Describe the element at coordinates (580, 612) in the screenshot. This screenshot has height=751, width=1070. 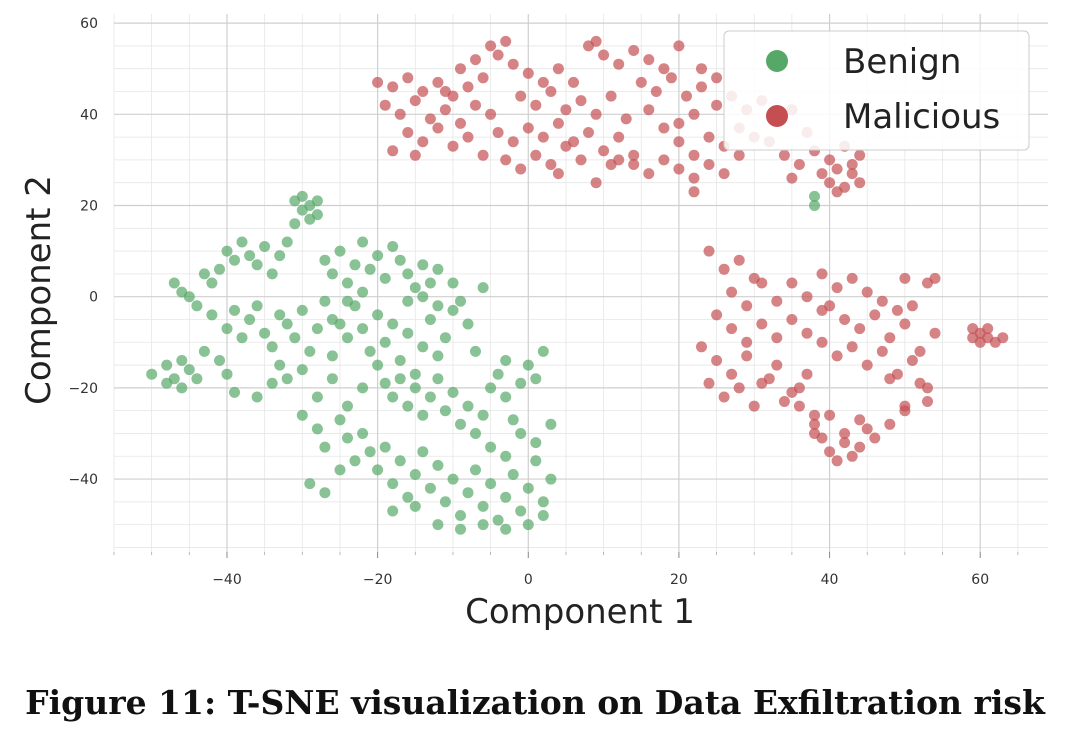
I see `x-axis-title: Component 1` at that location.